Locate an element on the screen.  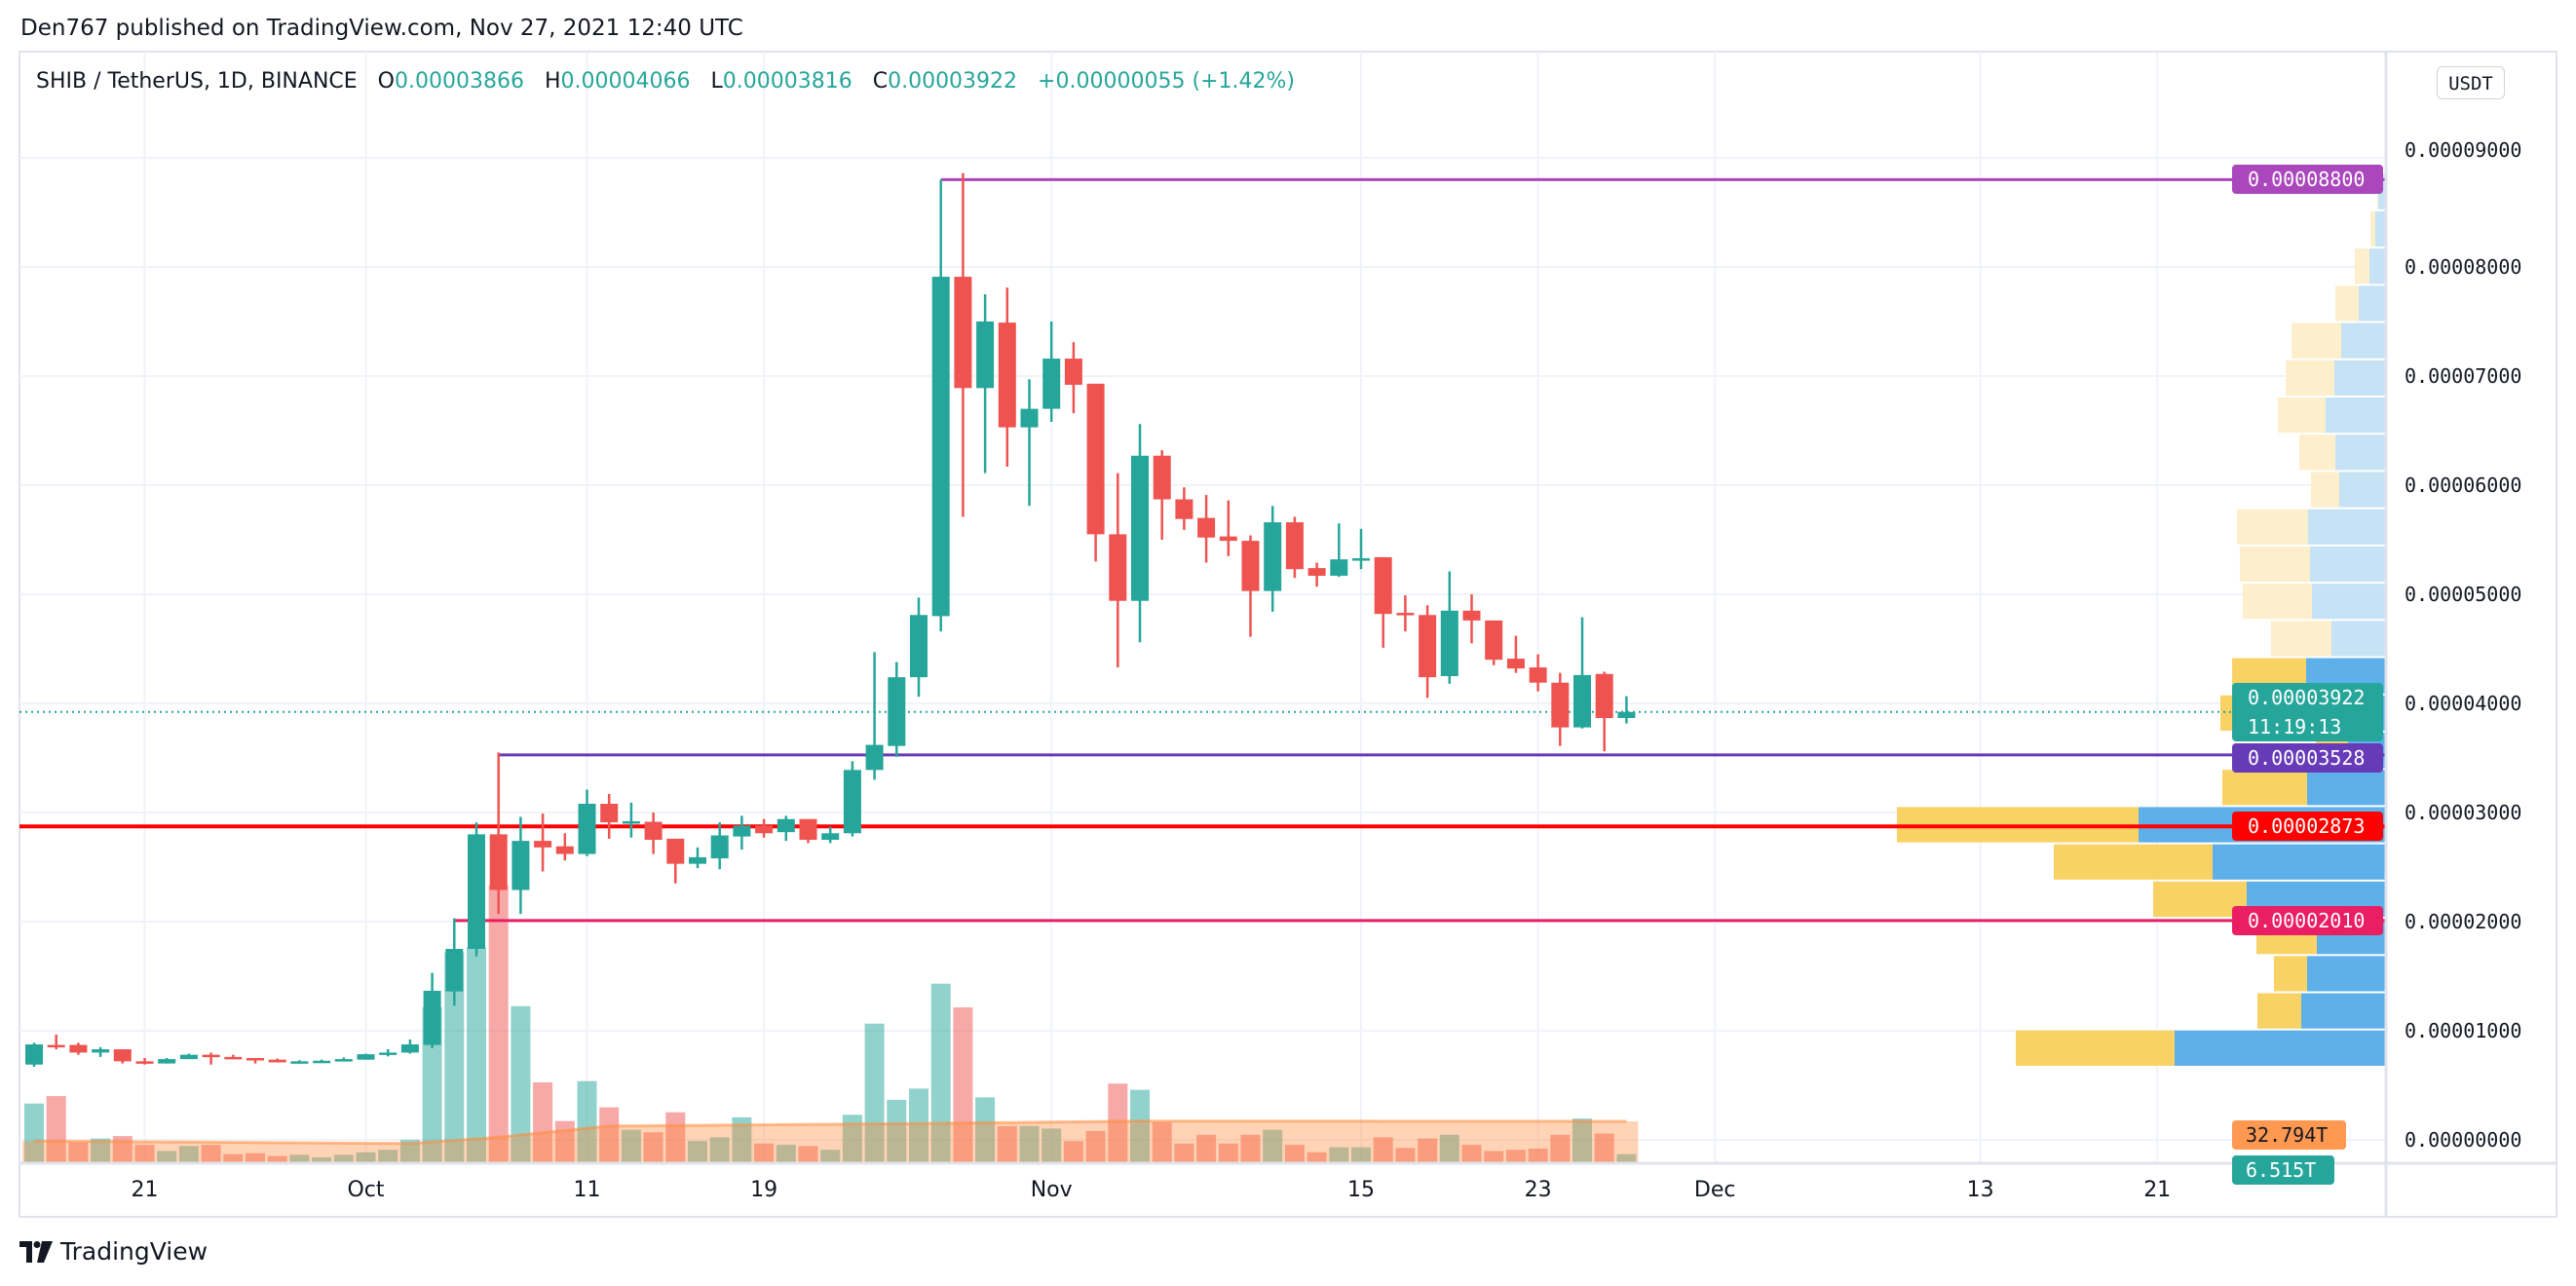
symbol-title: SHIB / TetherUS, 1D, BINANCE is located at coordinates (197, 81).